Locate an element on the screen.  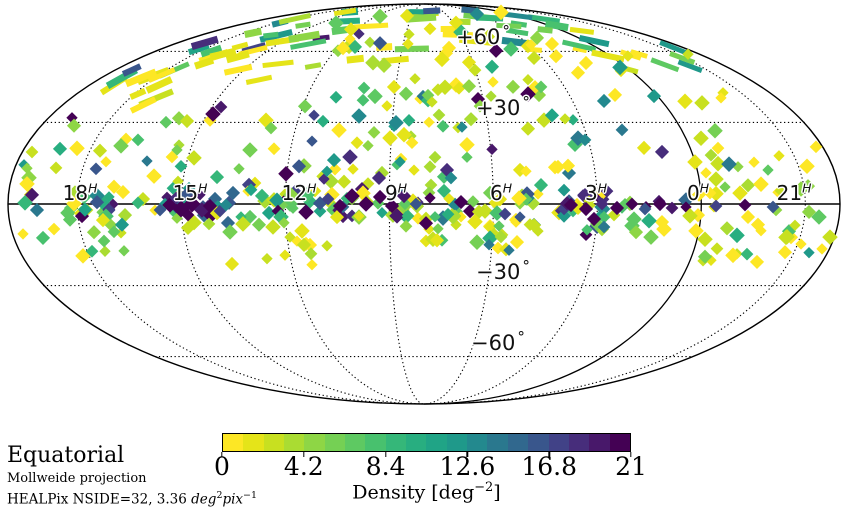
colorbar-tick-label: 21 is located at coordinates (631, 466).